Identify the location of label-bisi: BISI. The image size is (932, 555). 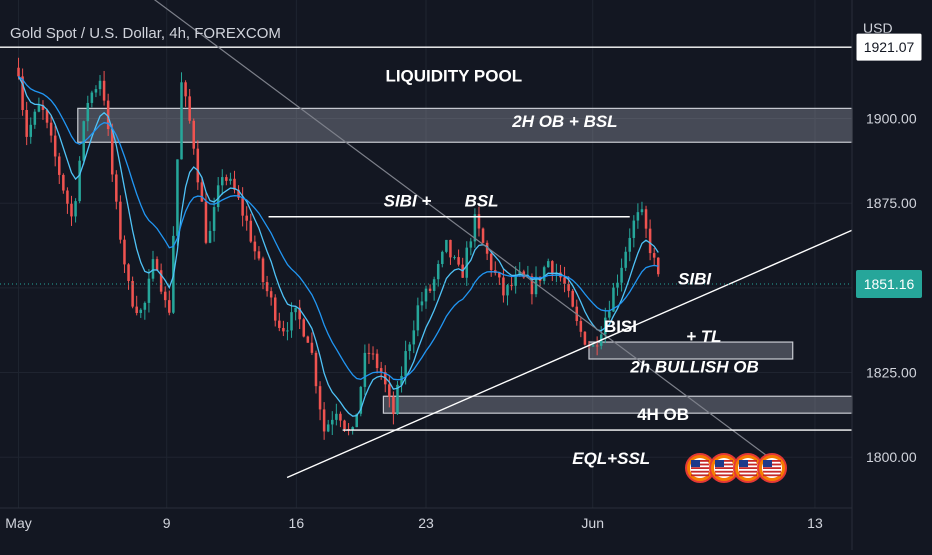
(620, 326).